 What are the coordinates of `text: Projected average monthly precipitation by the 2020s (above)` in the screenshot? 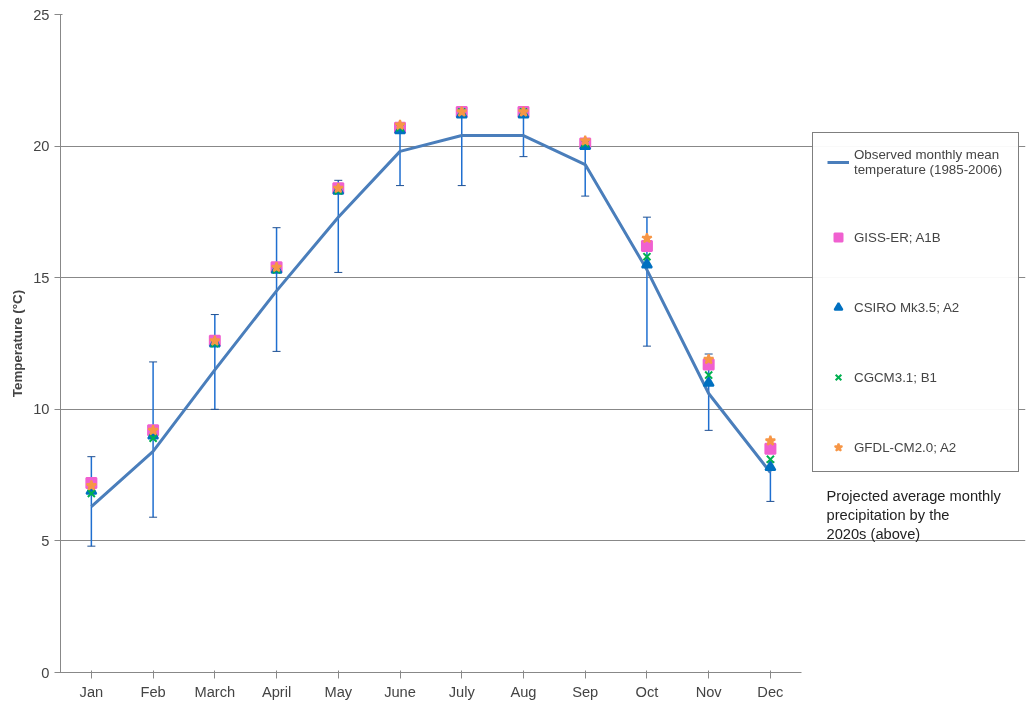 It's located at (914, 515).